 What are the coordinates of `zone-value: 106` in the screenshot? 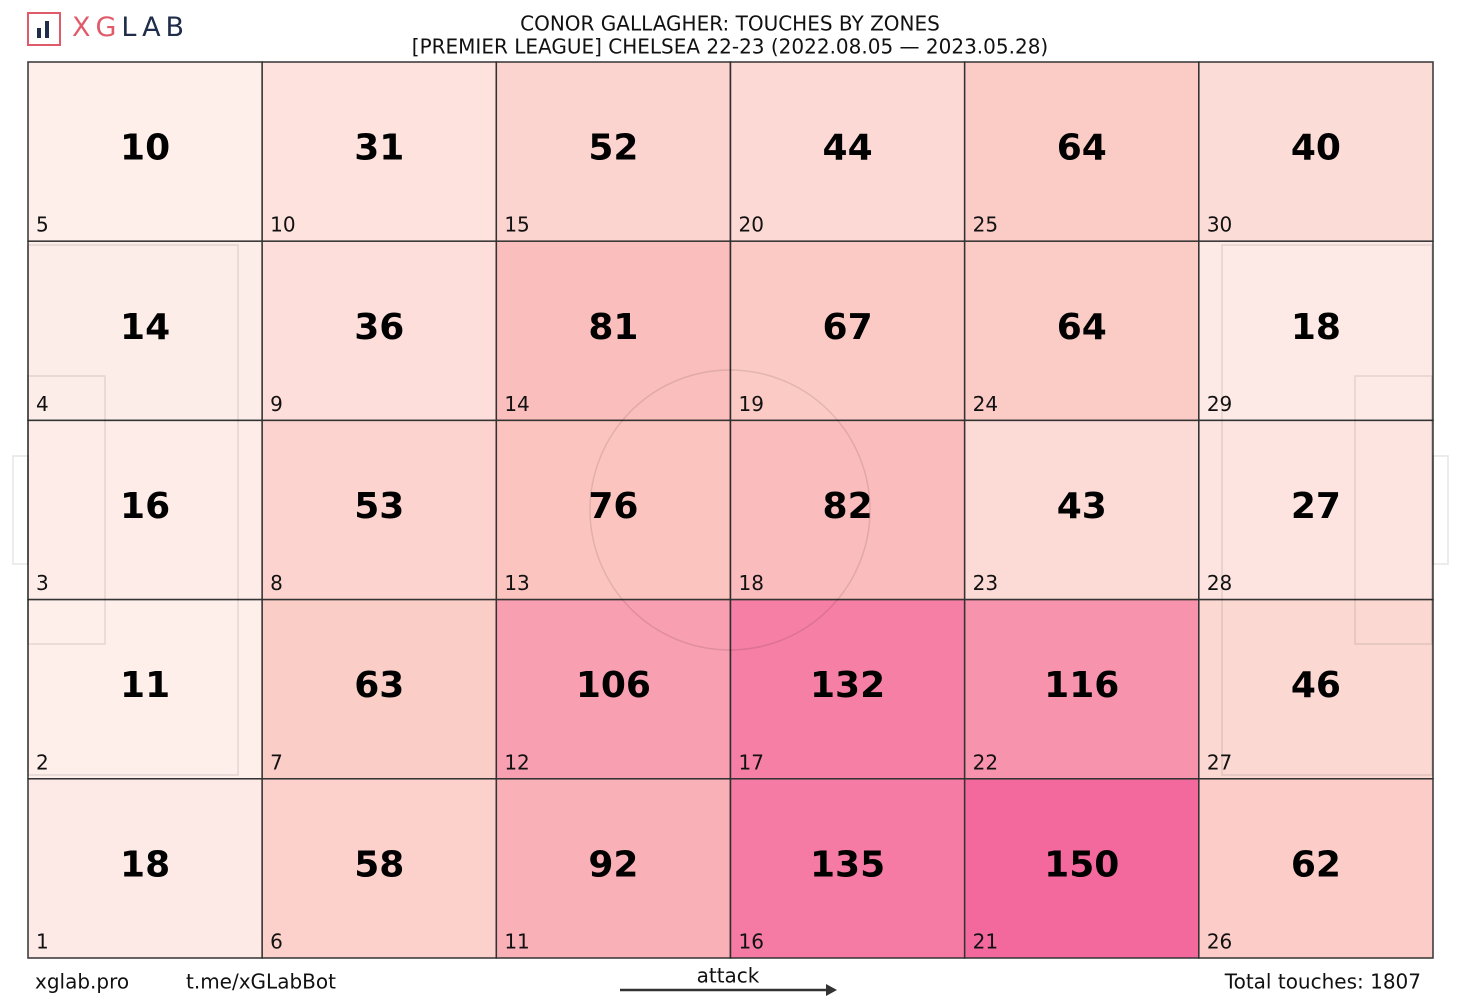 It's located at (613, 685).